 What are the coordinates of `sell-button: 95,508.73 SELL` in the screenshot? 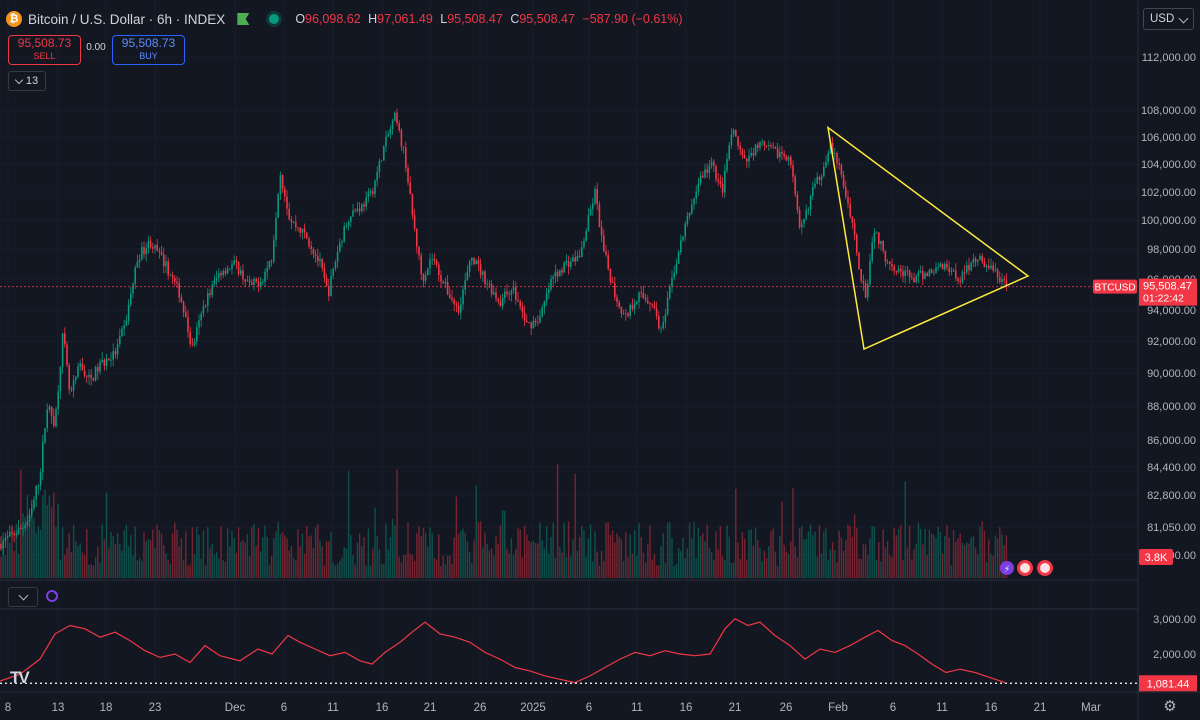 It's located at (44, 50).